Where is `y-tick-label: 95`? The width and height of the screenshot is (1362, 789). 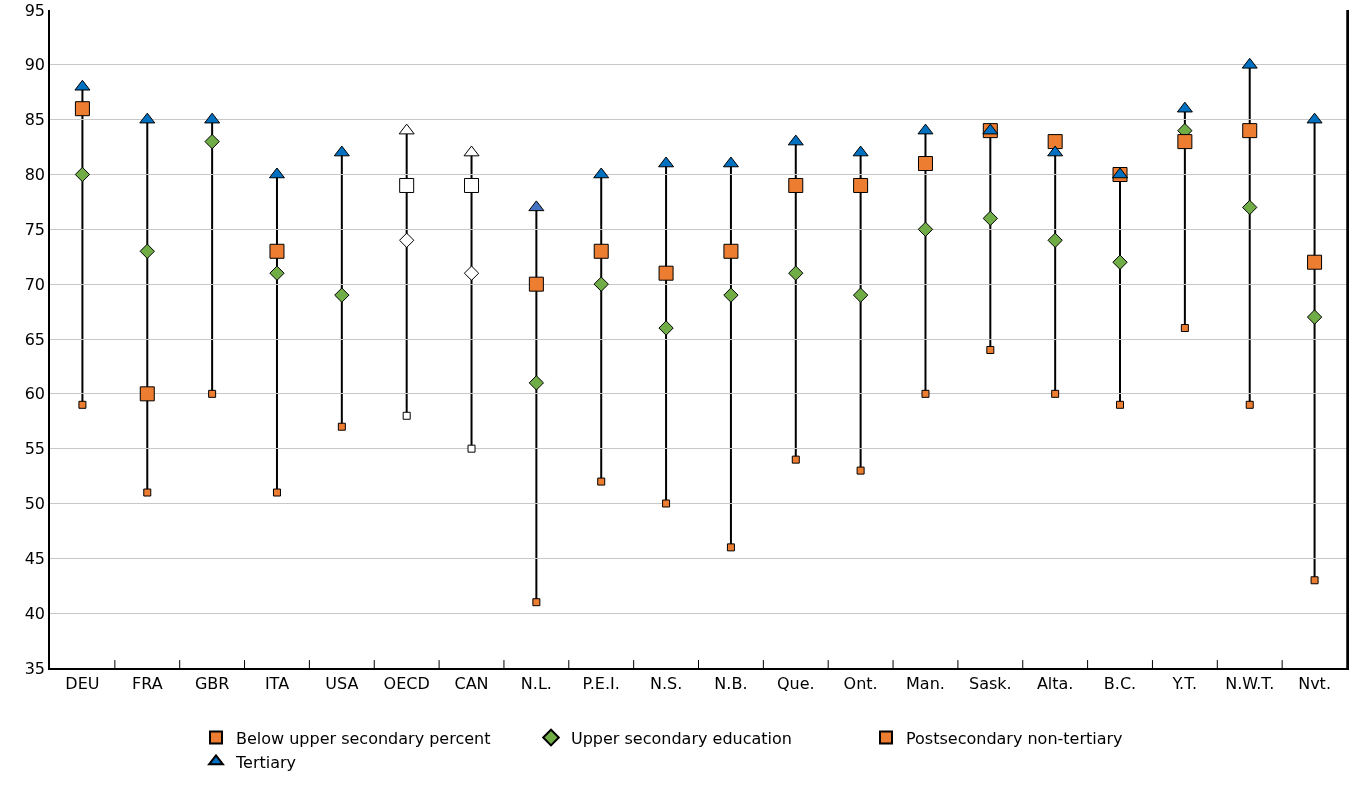
y-tick-label: 95 is located at coordinates (35, 10).